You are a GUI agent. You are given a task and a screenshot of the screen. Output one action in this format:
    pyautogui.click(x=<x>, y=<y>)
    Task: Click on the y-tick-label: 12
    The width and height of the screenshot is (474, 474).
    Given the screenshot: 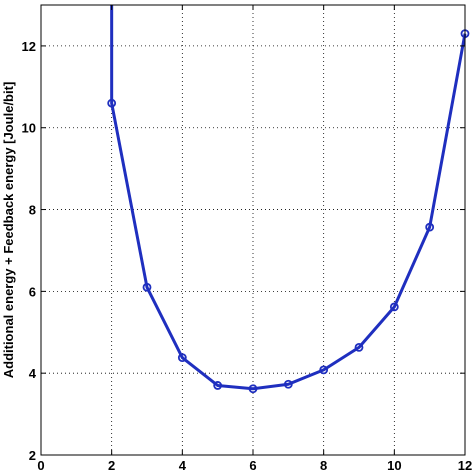 What is the action you would take?
    pyautogui.click(x=29, y=46)
    